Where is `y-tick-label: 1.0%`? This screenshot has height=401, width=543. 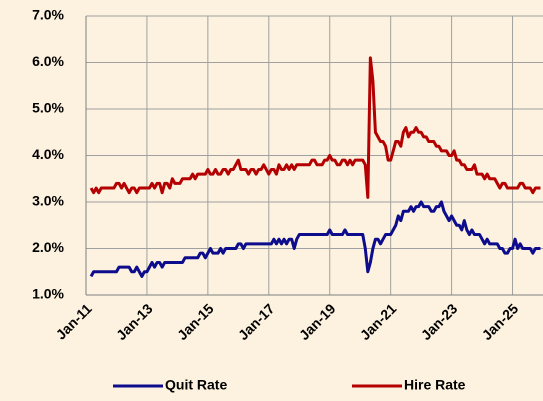
y-tick-label: 1.0% is located at coordinates (48, 294).